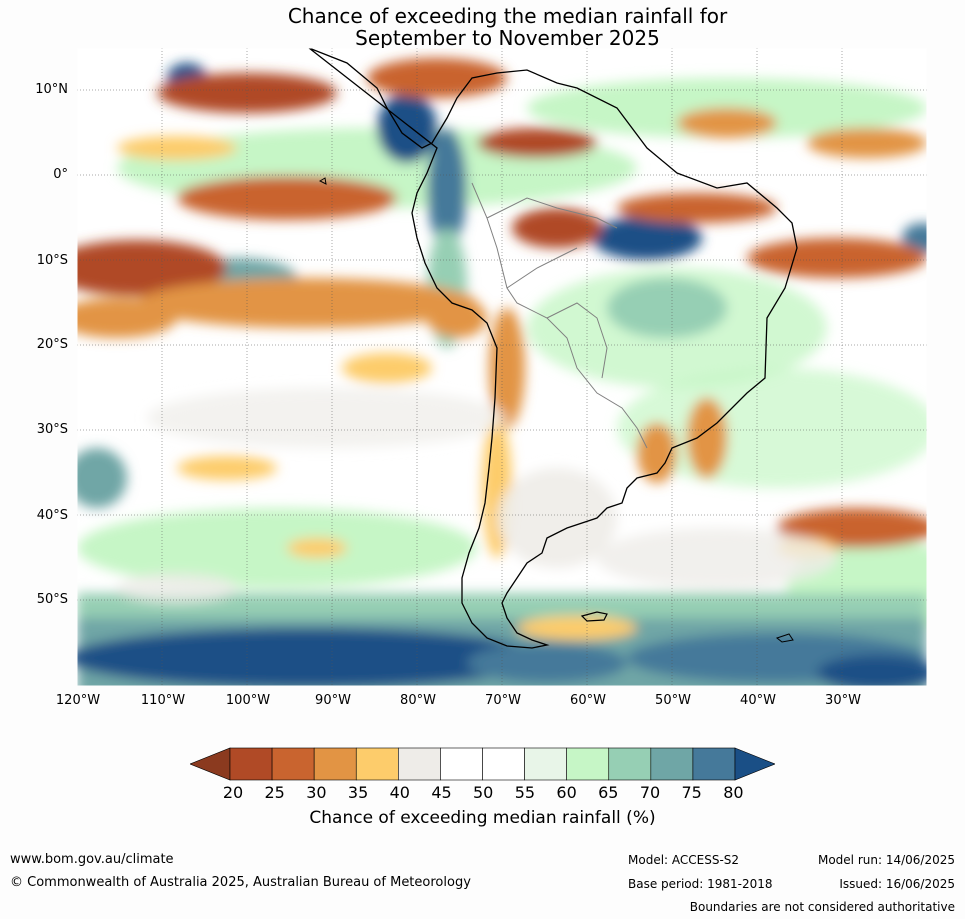 This screenshot has height=919, width=965. I want to click on lat-label-0: 0°, so click(60, 174).